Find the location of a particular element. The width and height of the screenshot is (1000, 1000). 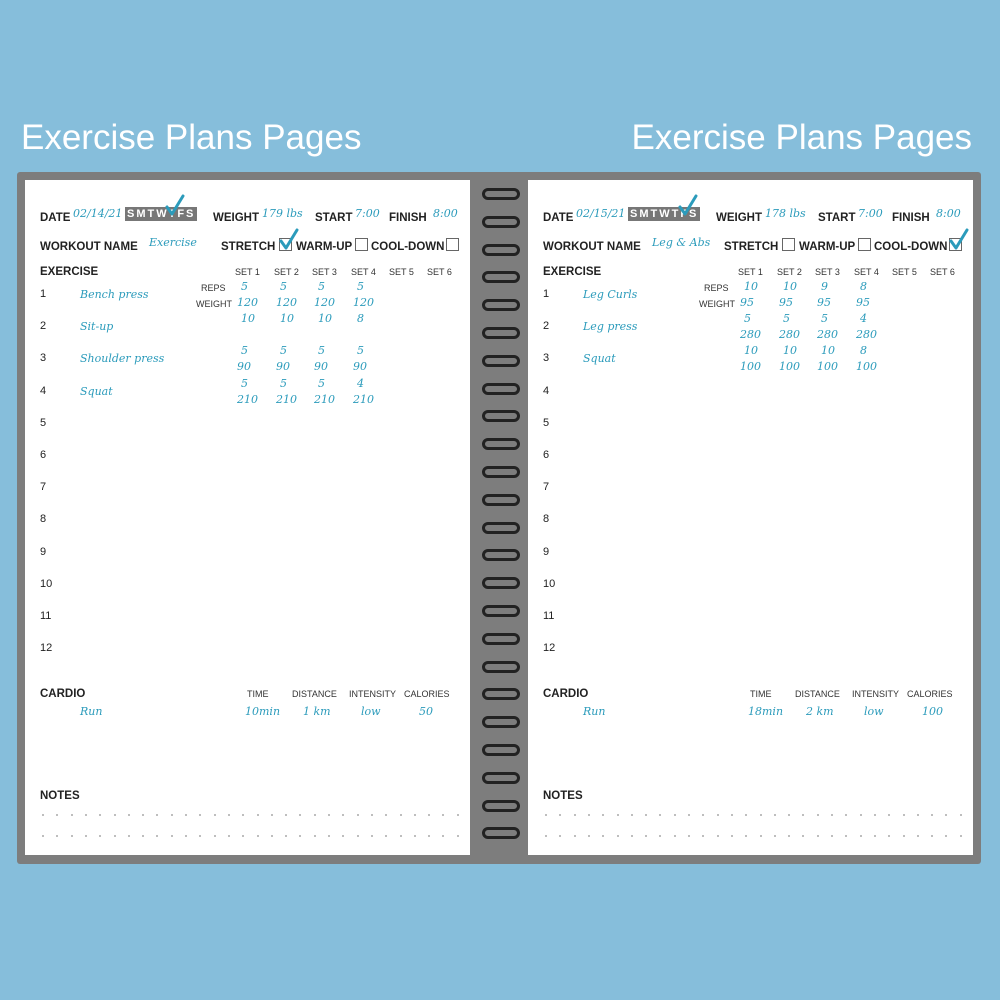

weight-value: 179 lbs is located at coordinates (282, 213).